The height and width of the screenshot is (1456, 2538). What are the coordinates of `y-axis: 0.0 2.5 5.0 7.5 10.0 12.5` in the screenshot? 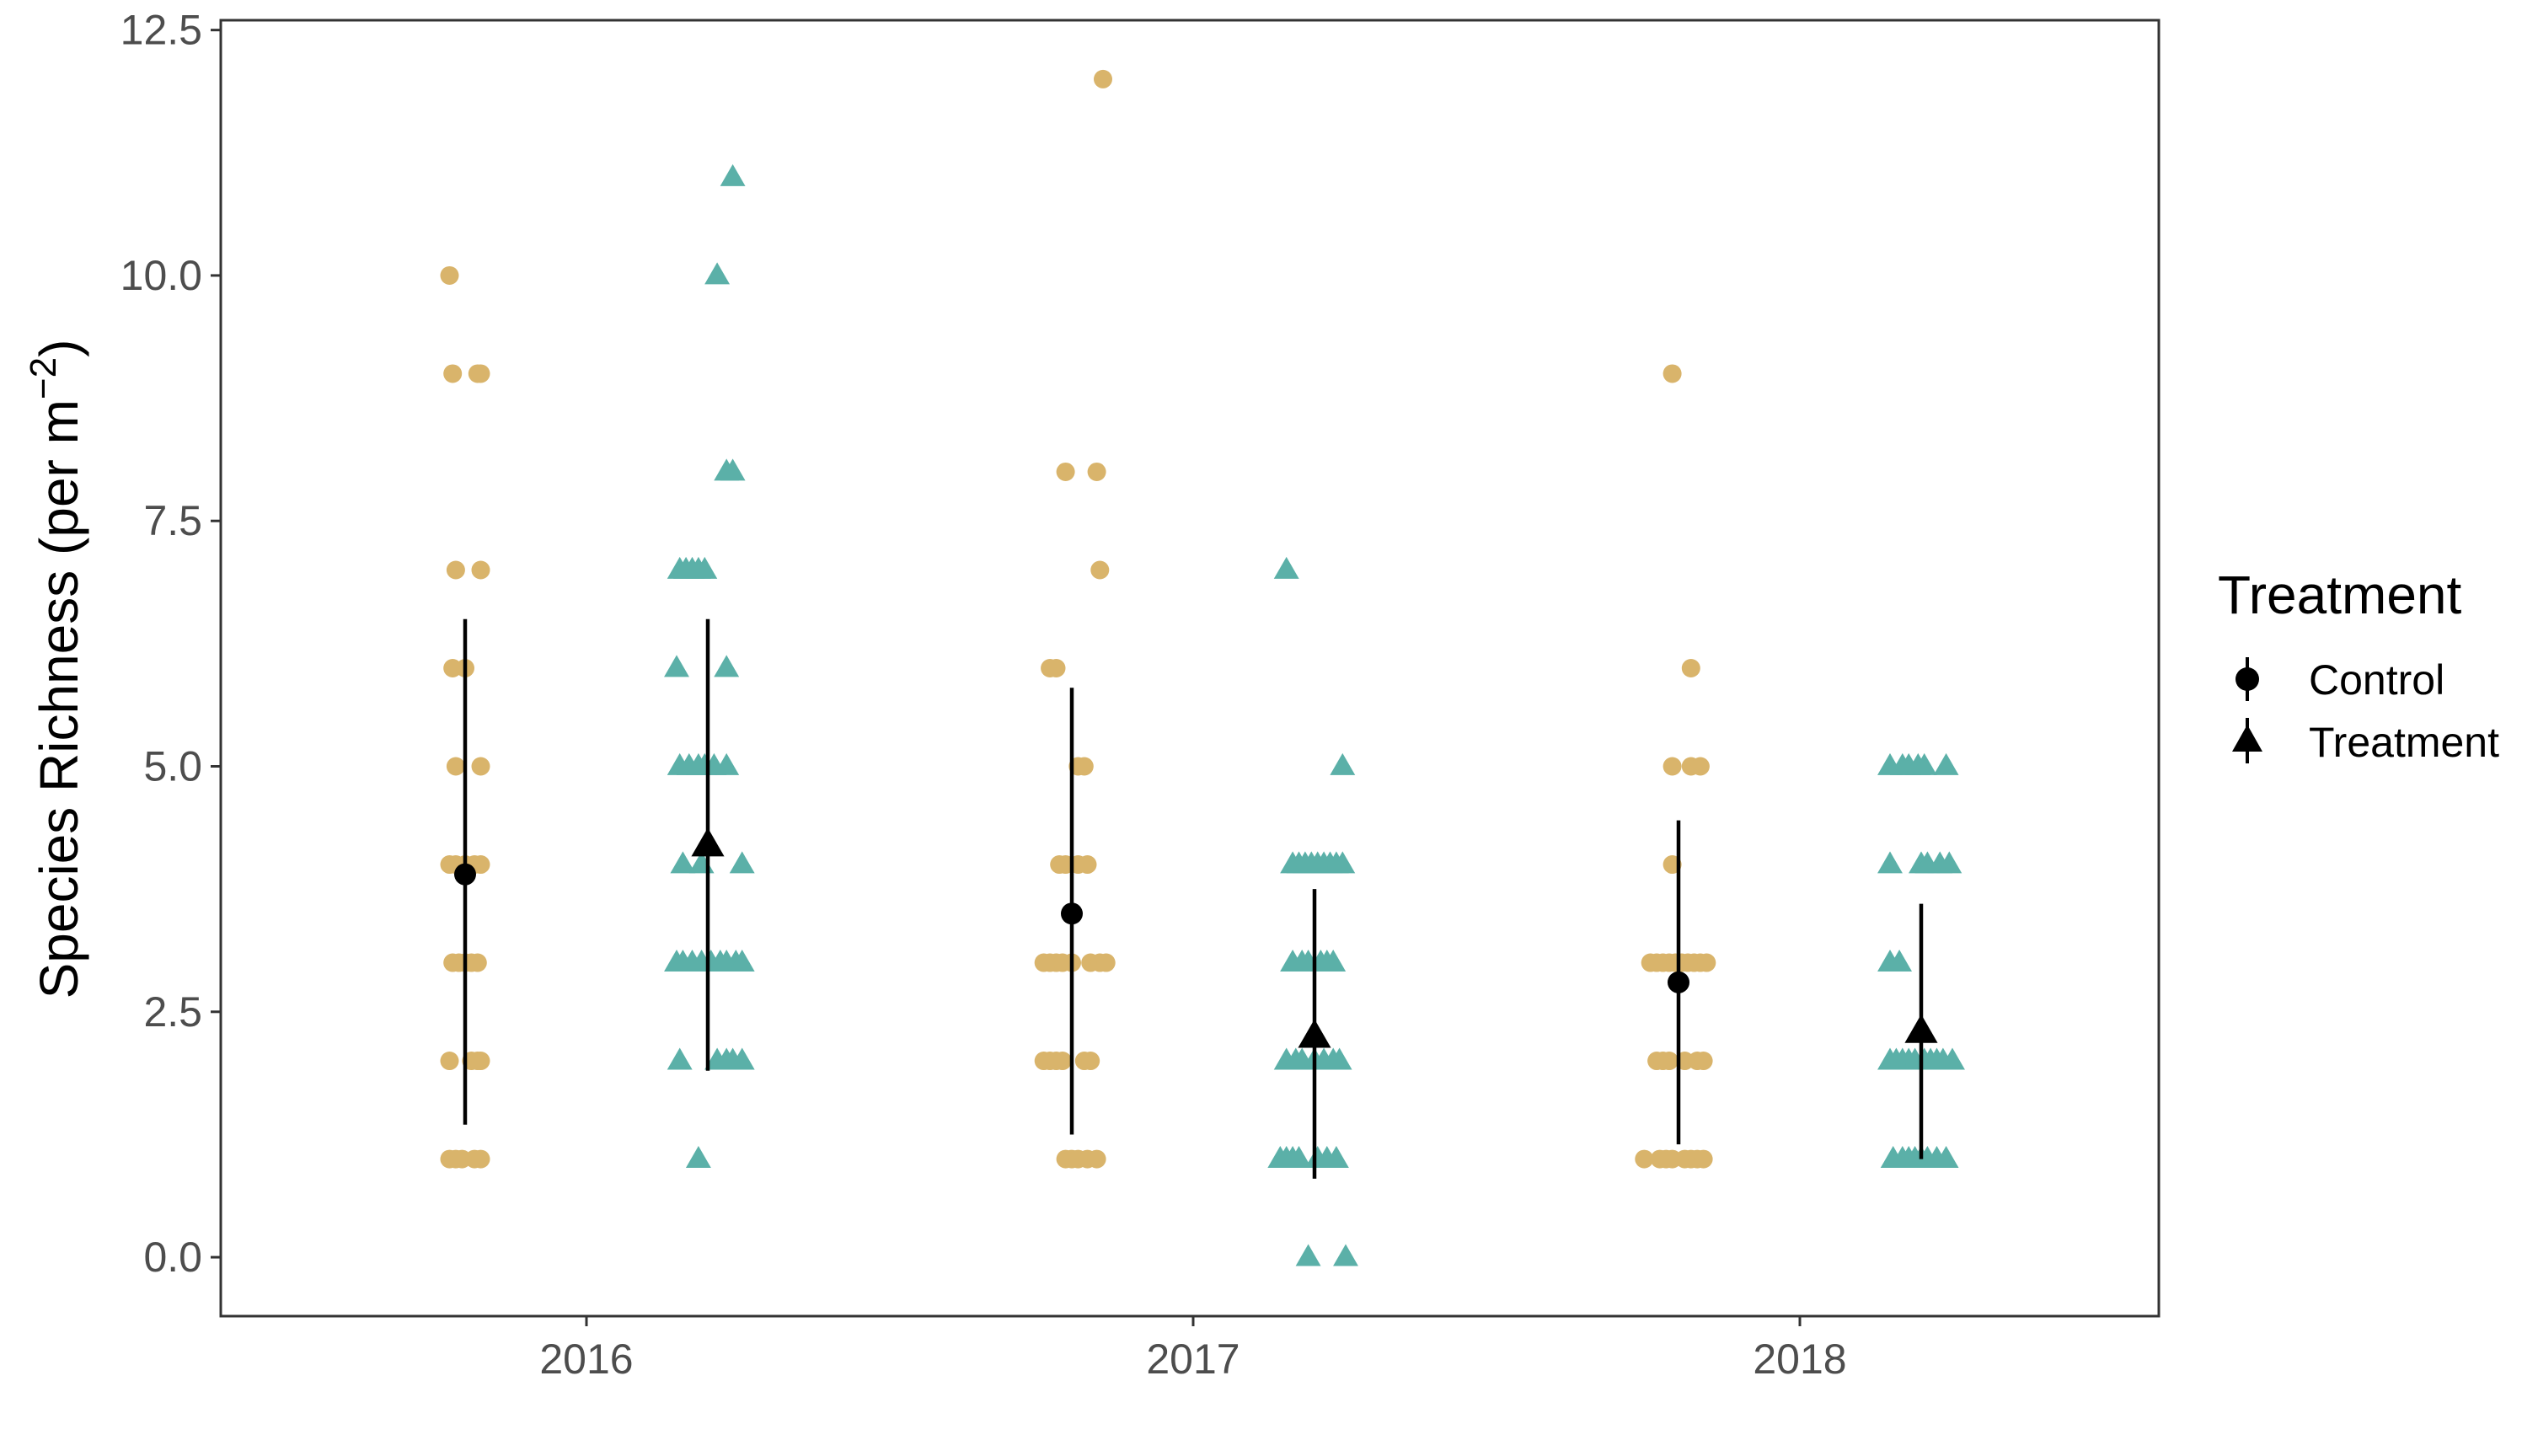 It's located at (170, 644).